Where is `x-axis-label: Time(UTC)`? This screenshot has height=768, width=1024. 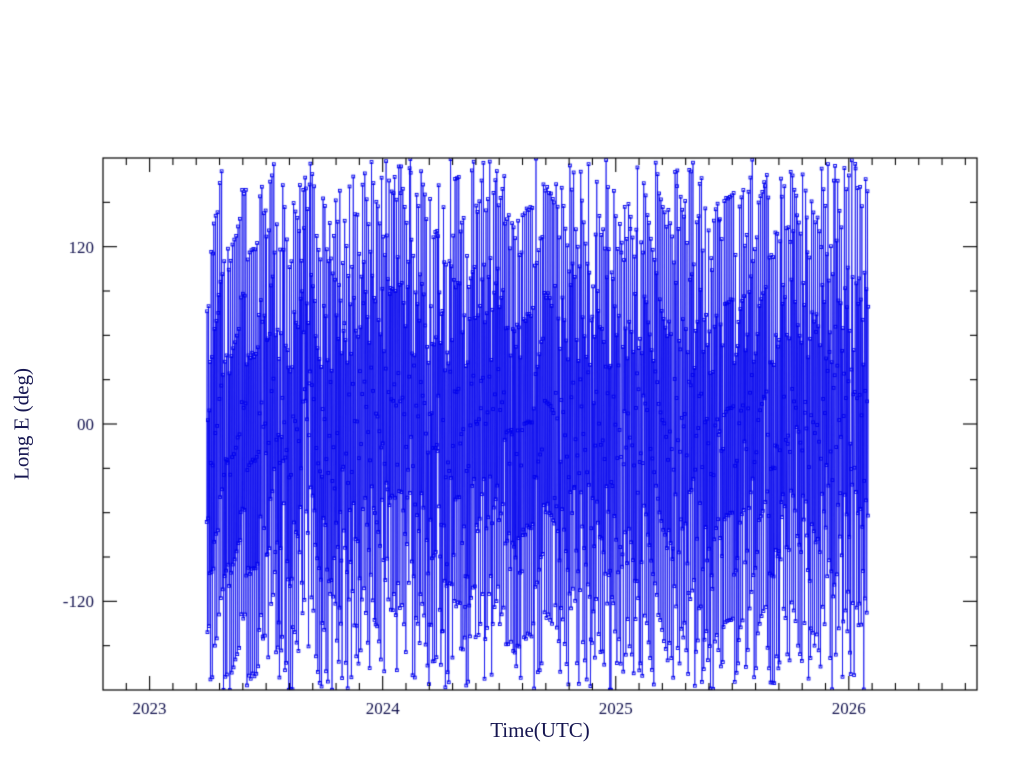
x-axis-label: Time(UTC) is located at coordinates (540, 730).